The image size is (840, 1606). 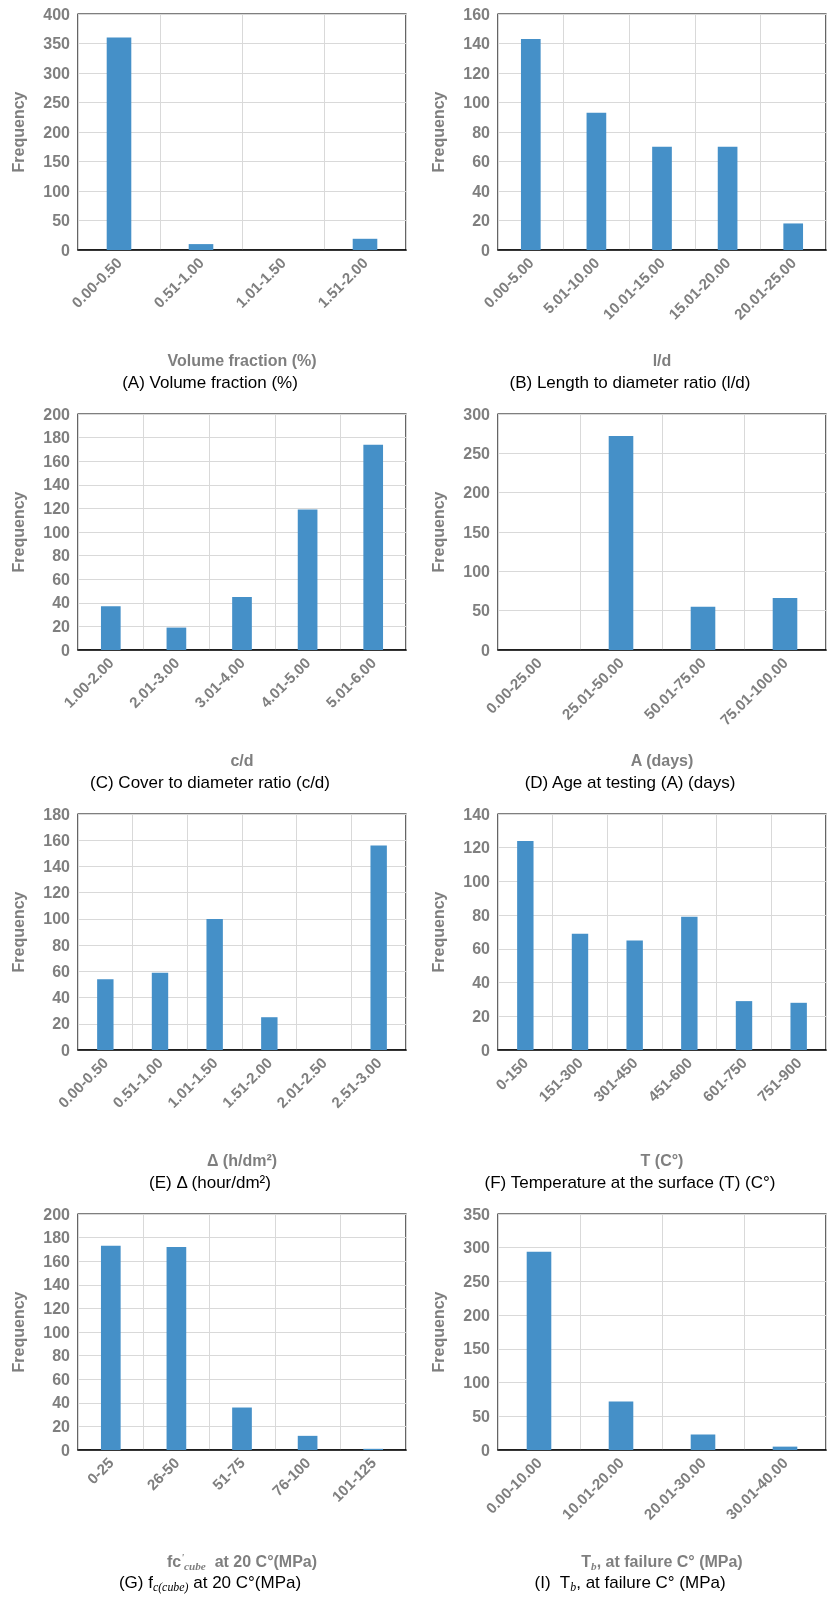 I want to click on text: (C) Cover to diameter ratio (c/d), so click(x=210, y=782).